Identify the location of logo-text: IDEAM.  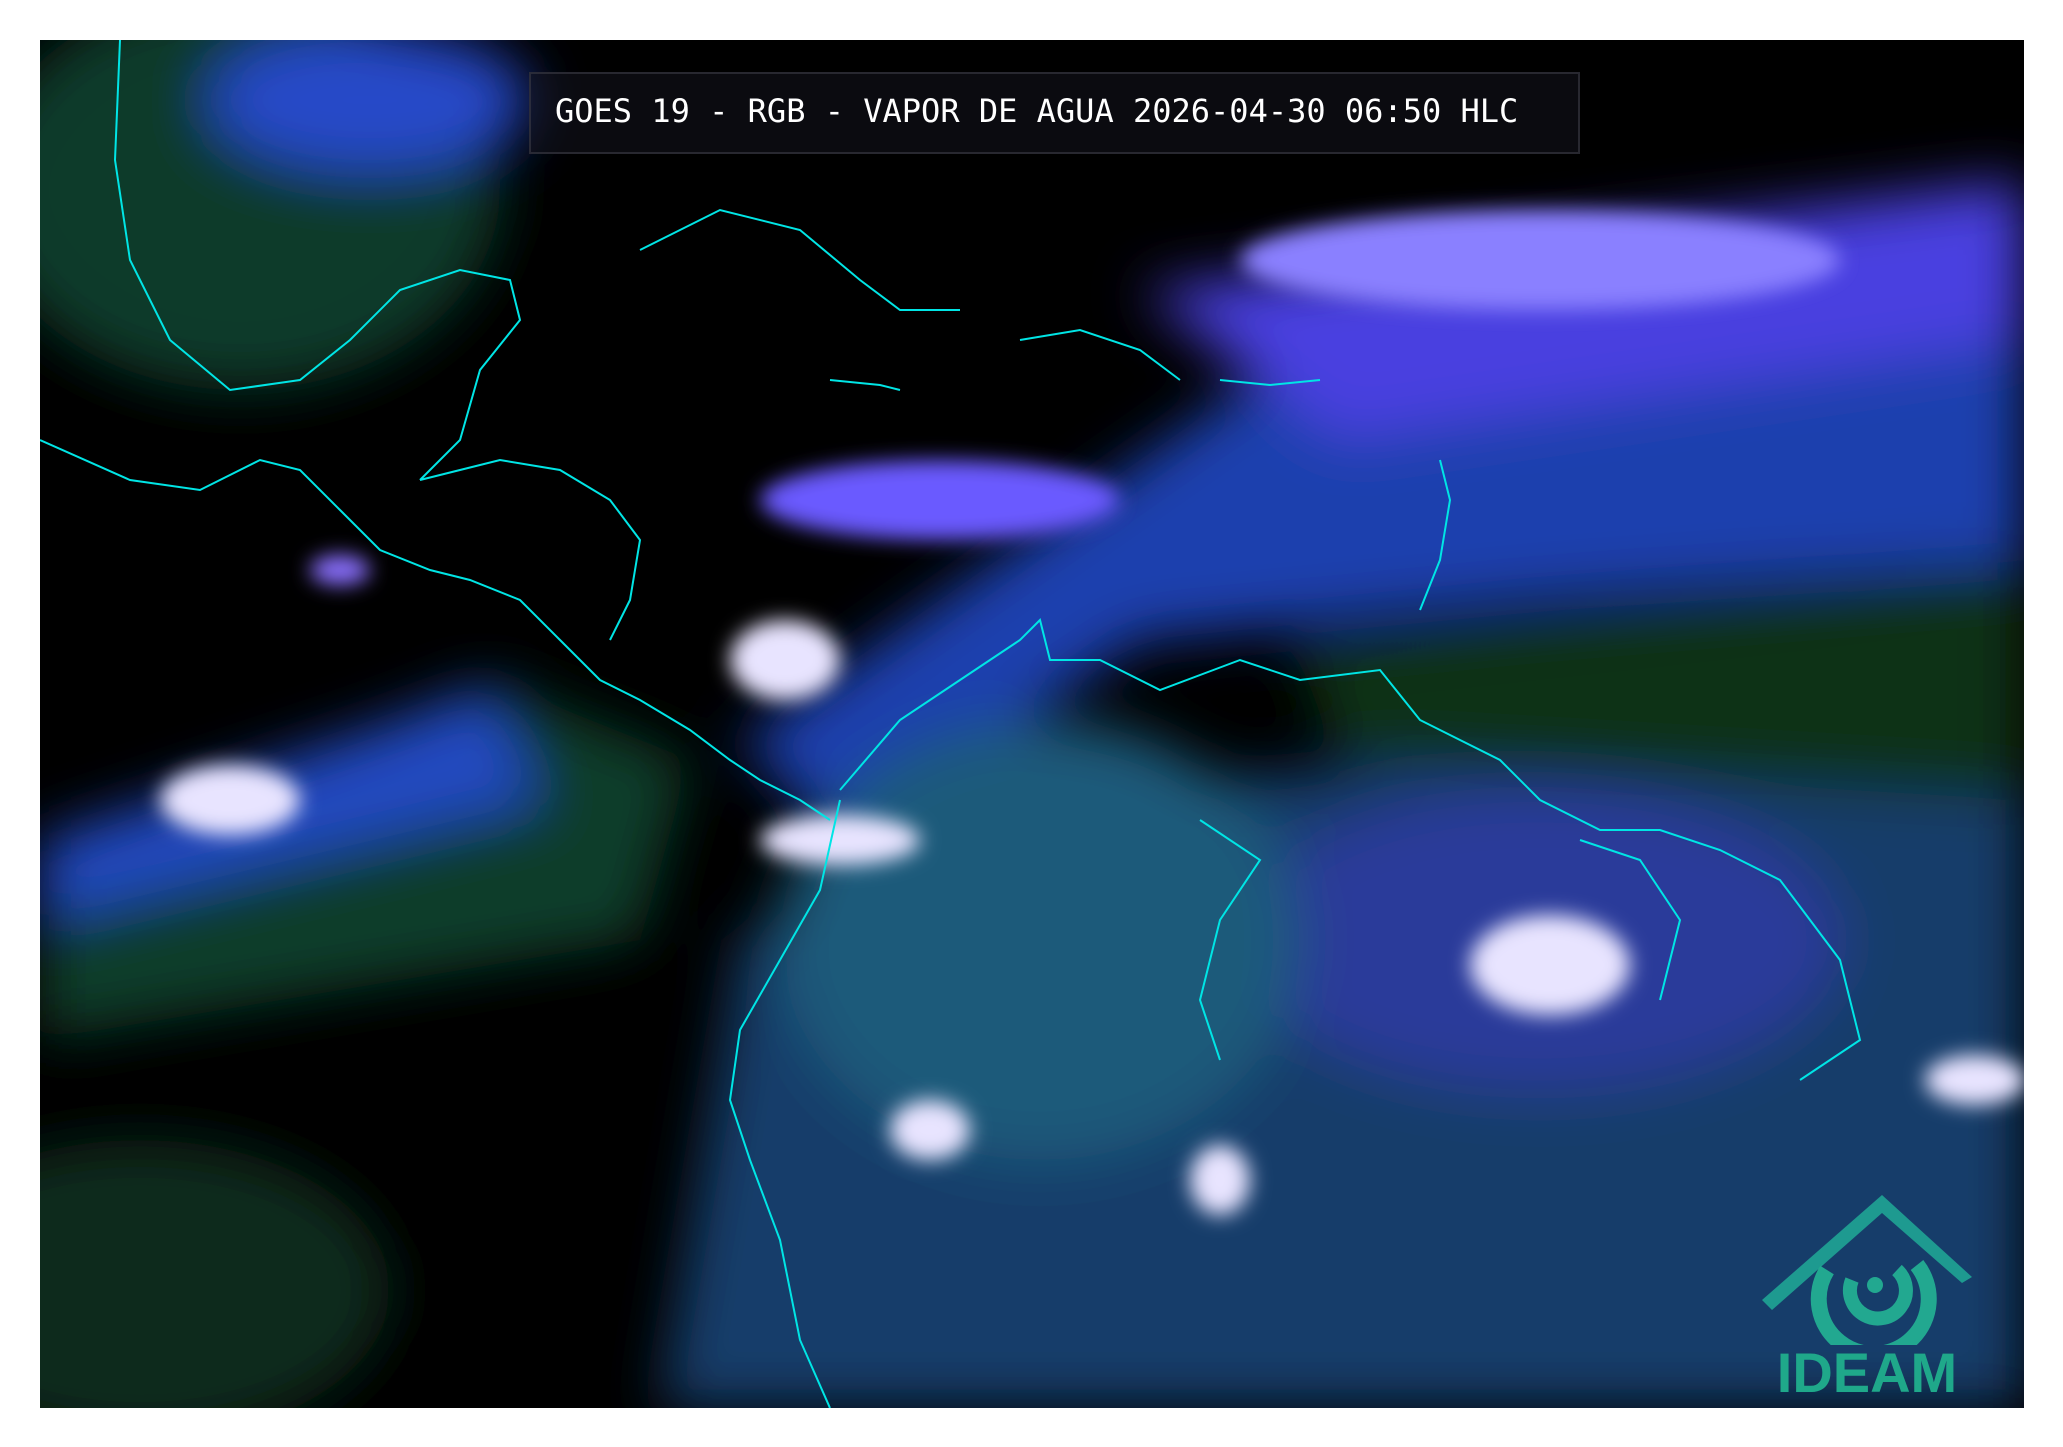
(1867, 1372).